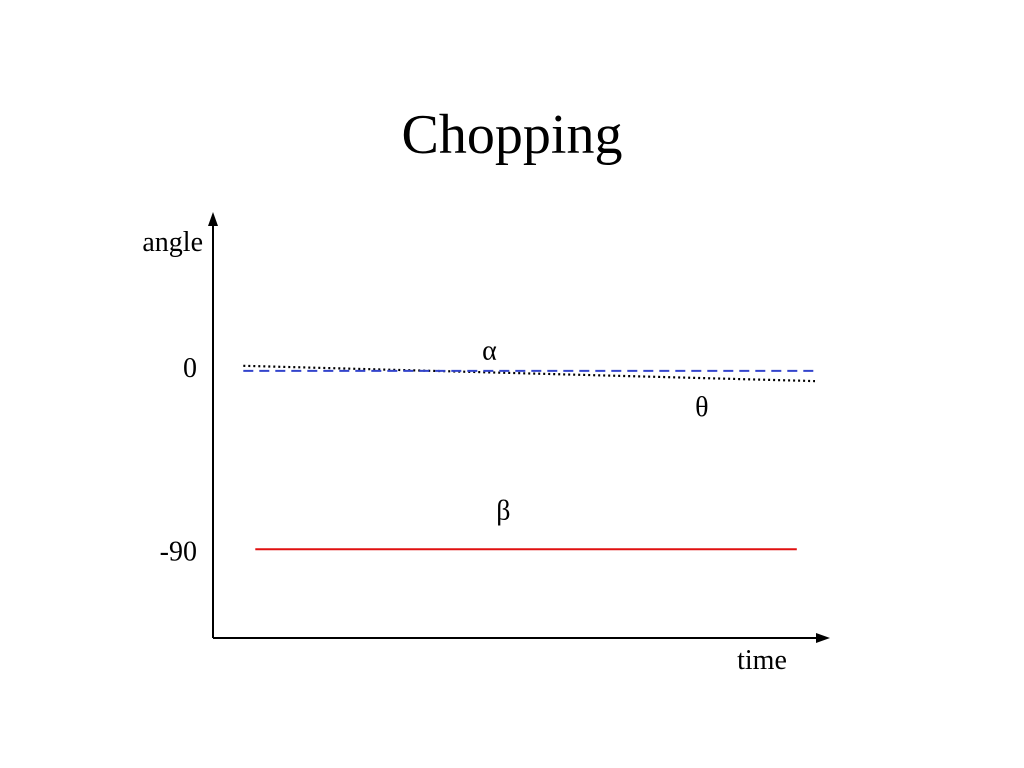  What do you see at coordinates (823, 638) in the screenshot?
I see `x-axis-arrow-icon` at bounding box center [823, 638].